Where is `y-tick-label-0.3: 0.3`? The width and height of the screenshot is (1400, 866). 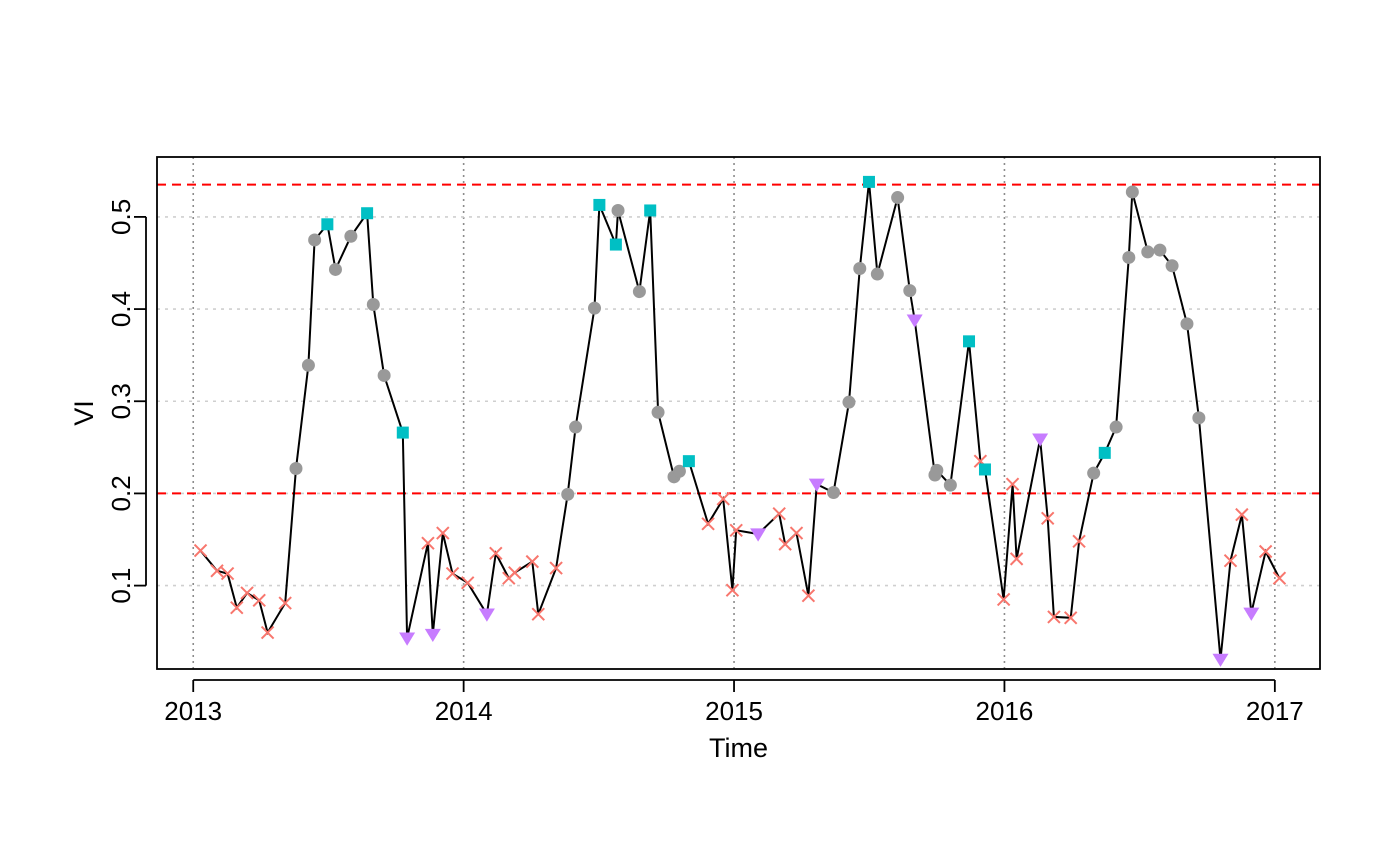
y-tick-label-0.3: 0.3 is located at coordinates (121, 401).